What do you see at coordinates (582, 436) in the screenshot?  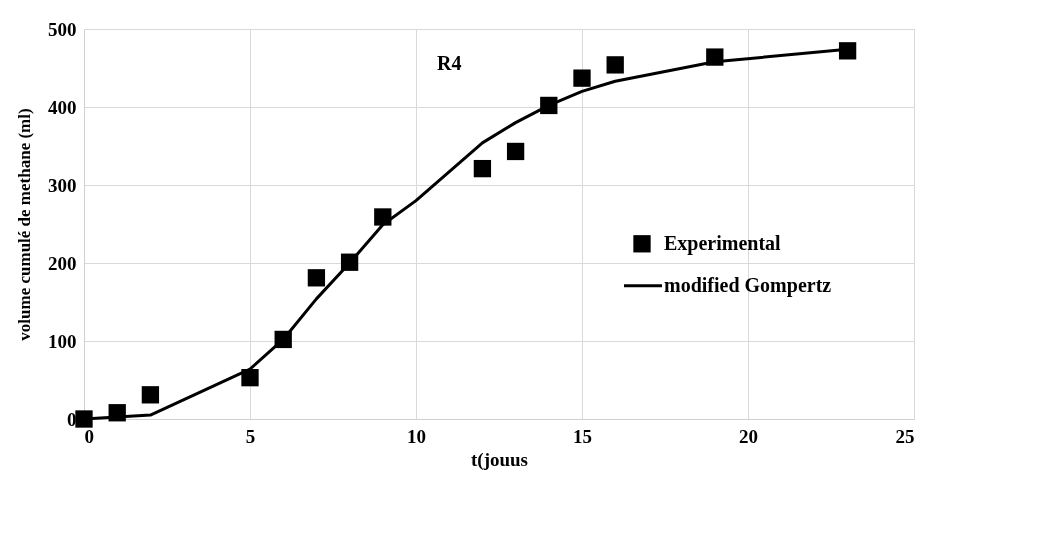 I see `x-tick-label: 15` at bounding box center [582, 436].